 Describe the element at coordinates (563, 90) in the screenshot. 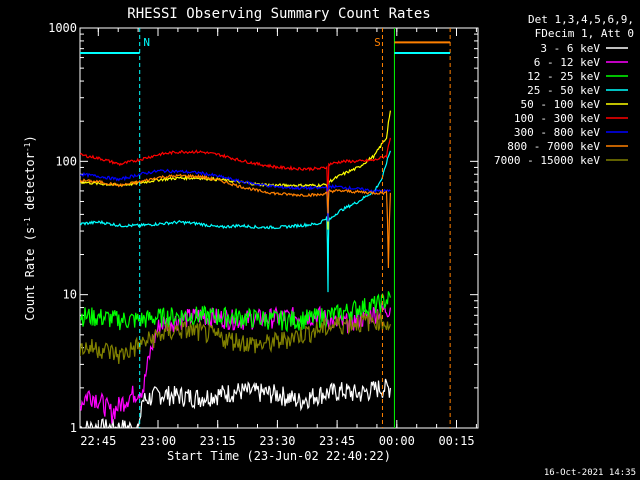

I see `legend-label: 25 - 50 keV` at that location.